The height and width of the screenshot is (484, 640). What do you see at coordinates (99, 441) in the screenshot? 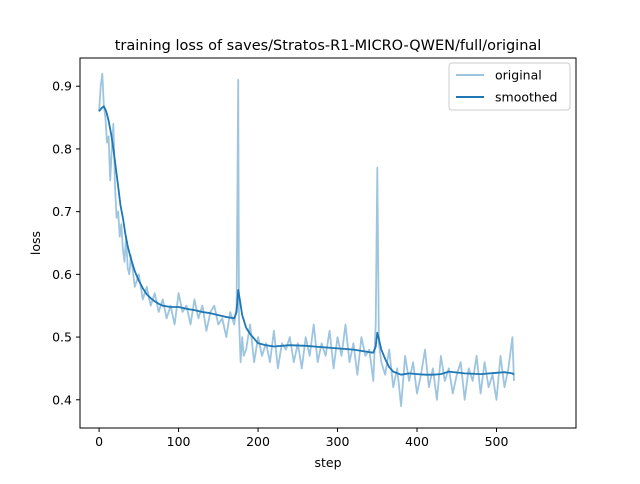
I see `x-tick-label: 0` at bounding box center [99, 441].